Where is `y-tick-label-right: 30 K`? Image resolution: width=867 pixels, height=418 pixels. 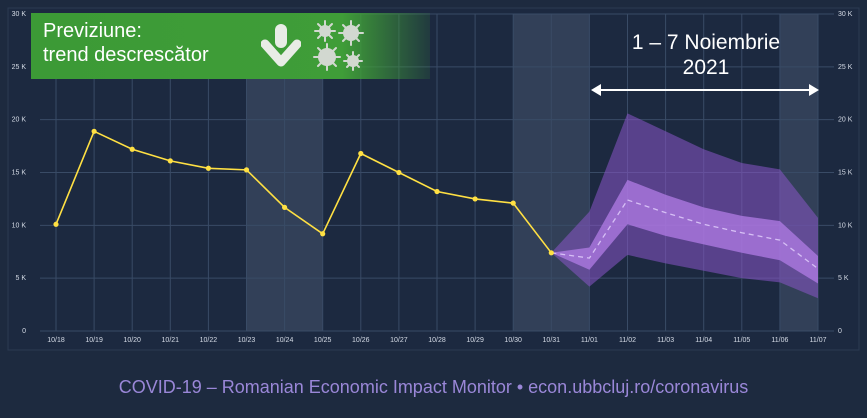 y-tick-label-right: 30 K is located at coordinates (845, 14).